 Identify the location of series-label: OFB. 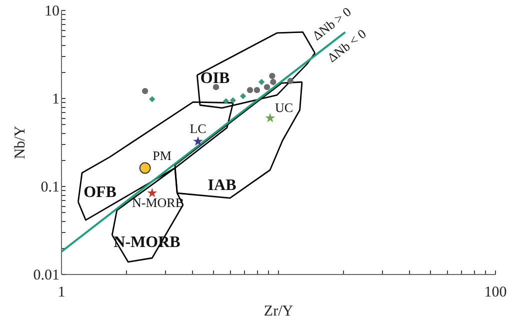
(100, 192).